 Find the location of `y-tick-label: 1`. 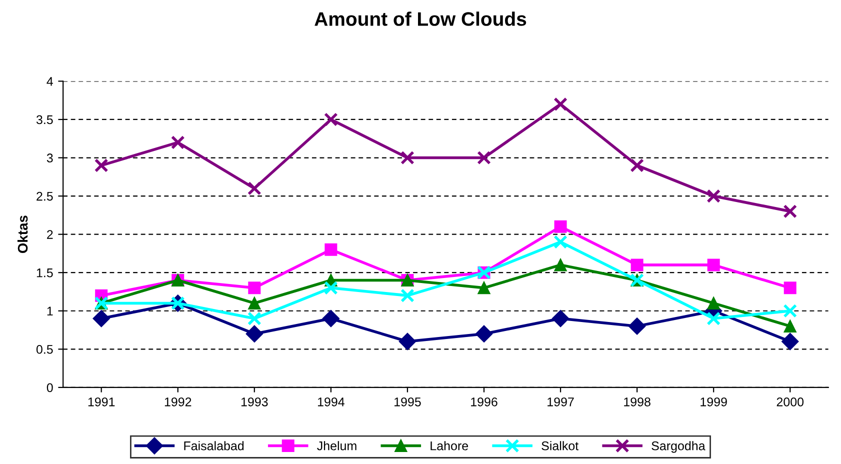

y-tick-label: 1 is located at coordinates (50, 311).